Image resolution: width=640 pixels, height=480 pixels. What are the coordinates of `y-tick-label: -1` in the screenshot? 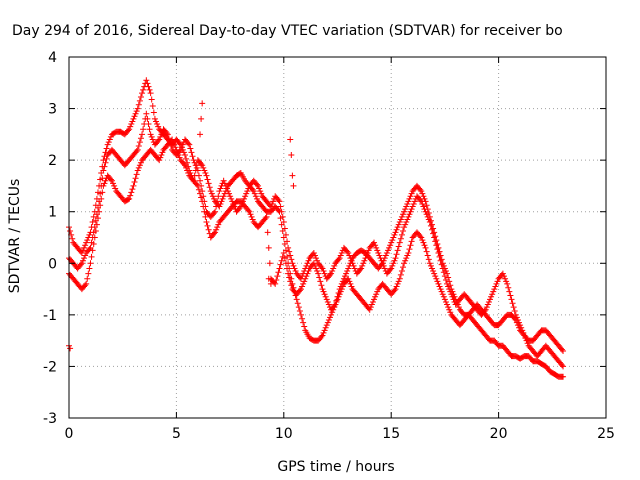 It's located at (50, 316).